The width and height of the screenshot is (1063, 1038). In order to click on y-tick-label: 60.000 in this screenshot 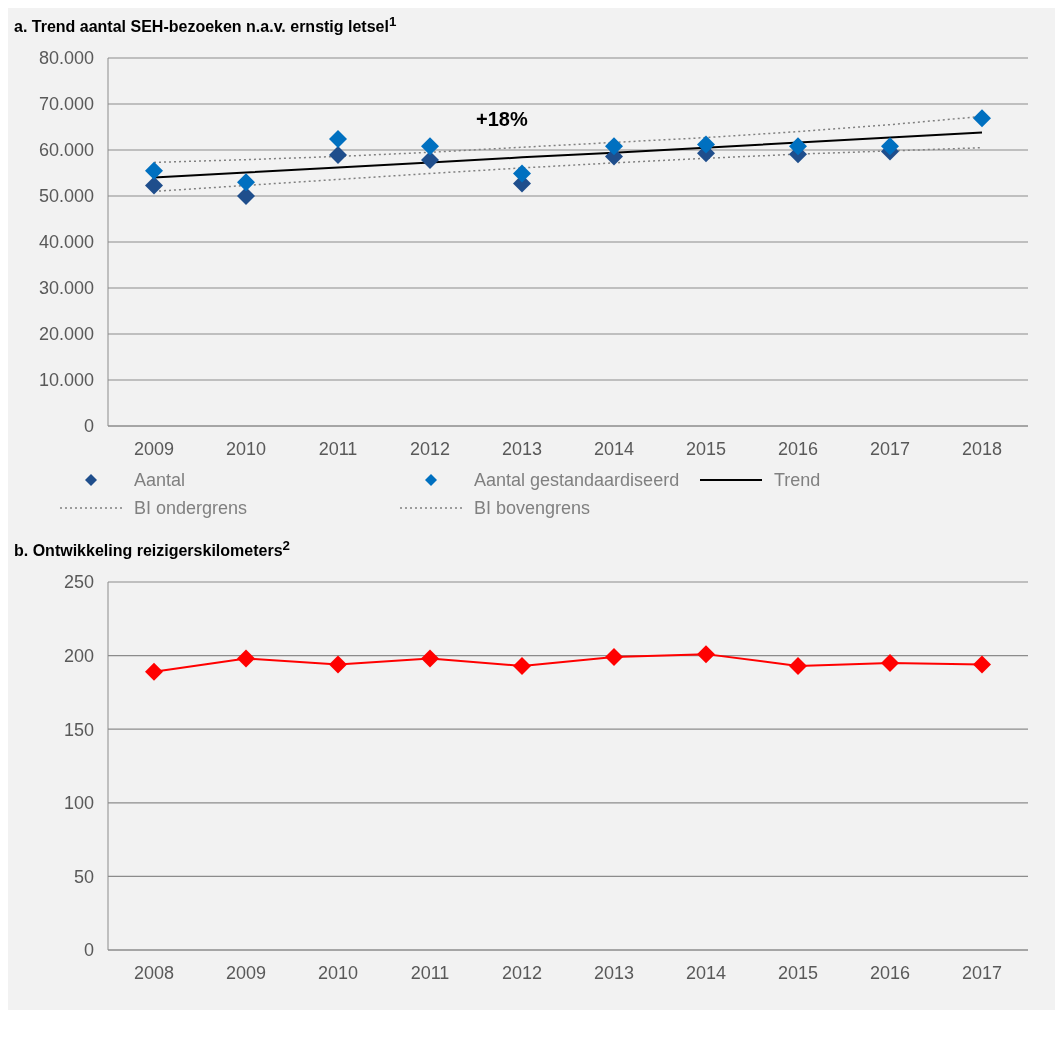, I will do `click(66, 150)`.